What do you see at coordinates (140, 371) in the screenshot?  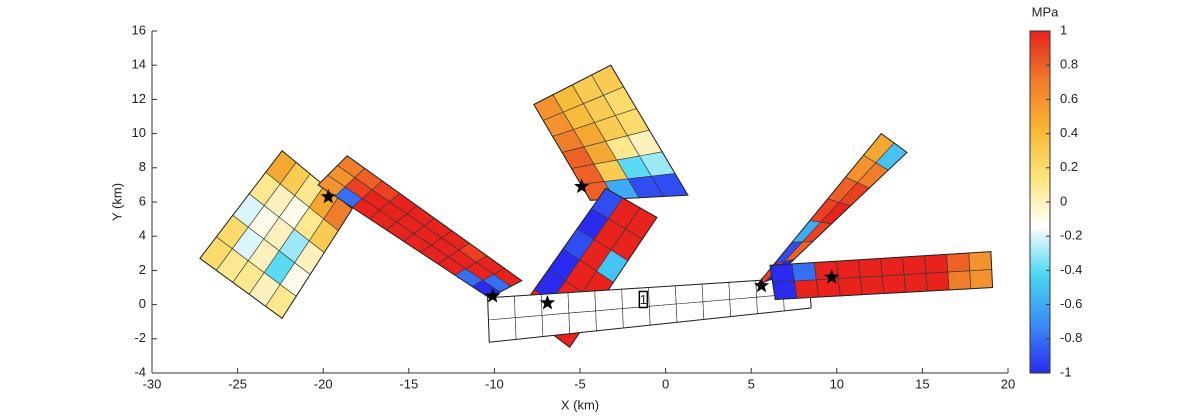 I see `y-tick-label: -4` at bounding box center [140, 371].